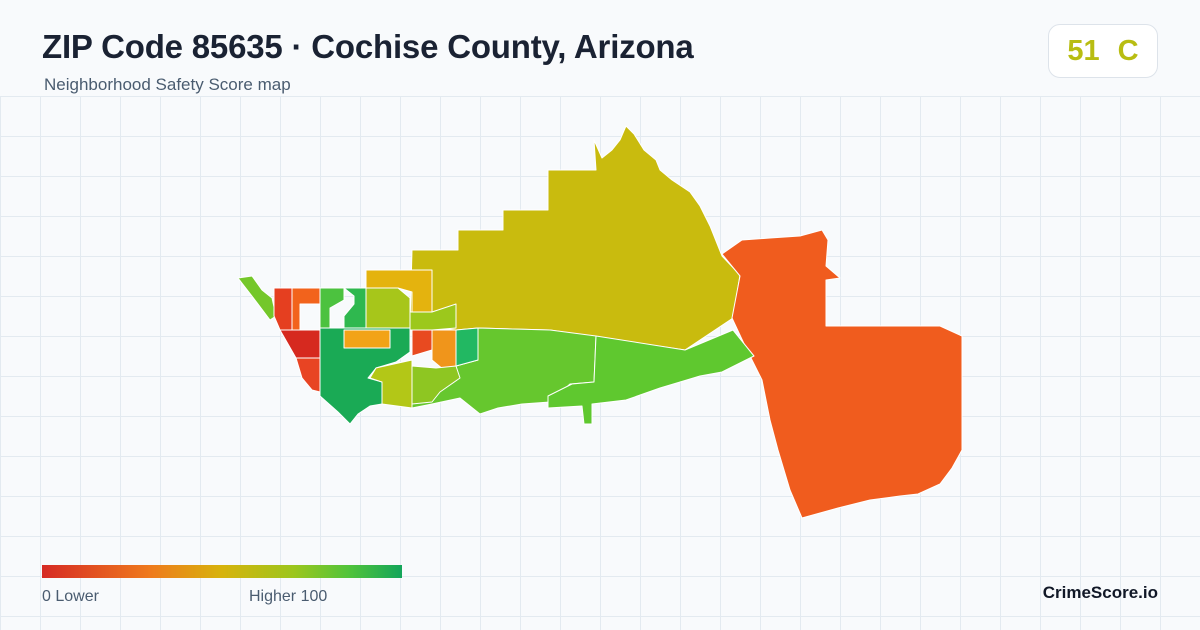 The image size is (1200, 630). What do you see at coordinates (388, 308) in the screenshot?
I see `region-central-yellowgreen` at bounding box center [388, 308].